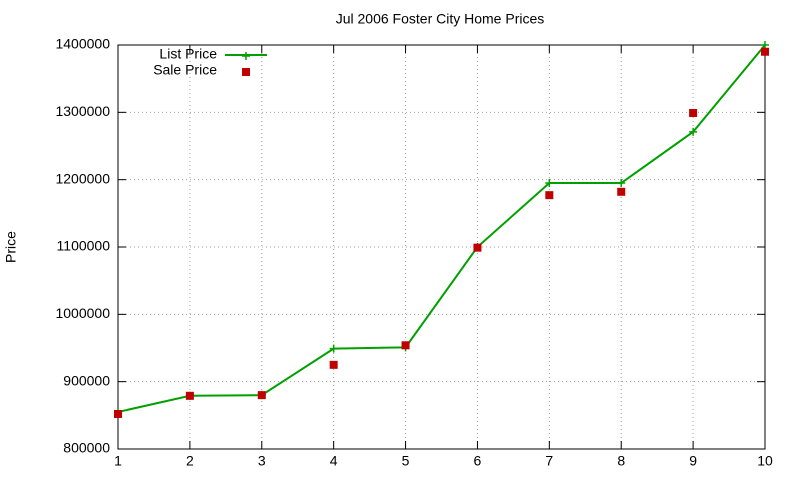 This screenshot has height=480, width=800. Describe the element at coordinates (334, 461) in the screenshot. I see `x-tick-label: 4` at that location.